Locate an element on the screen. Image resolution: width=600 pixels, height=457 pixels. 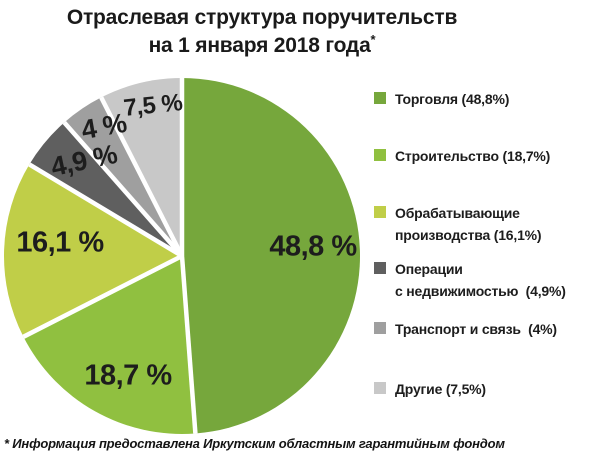
pie-slice-real-estate is located at coordinates (105, 189).